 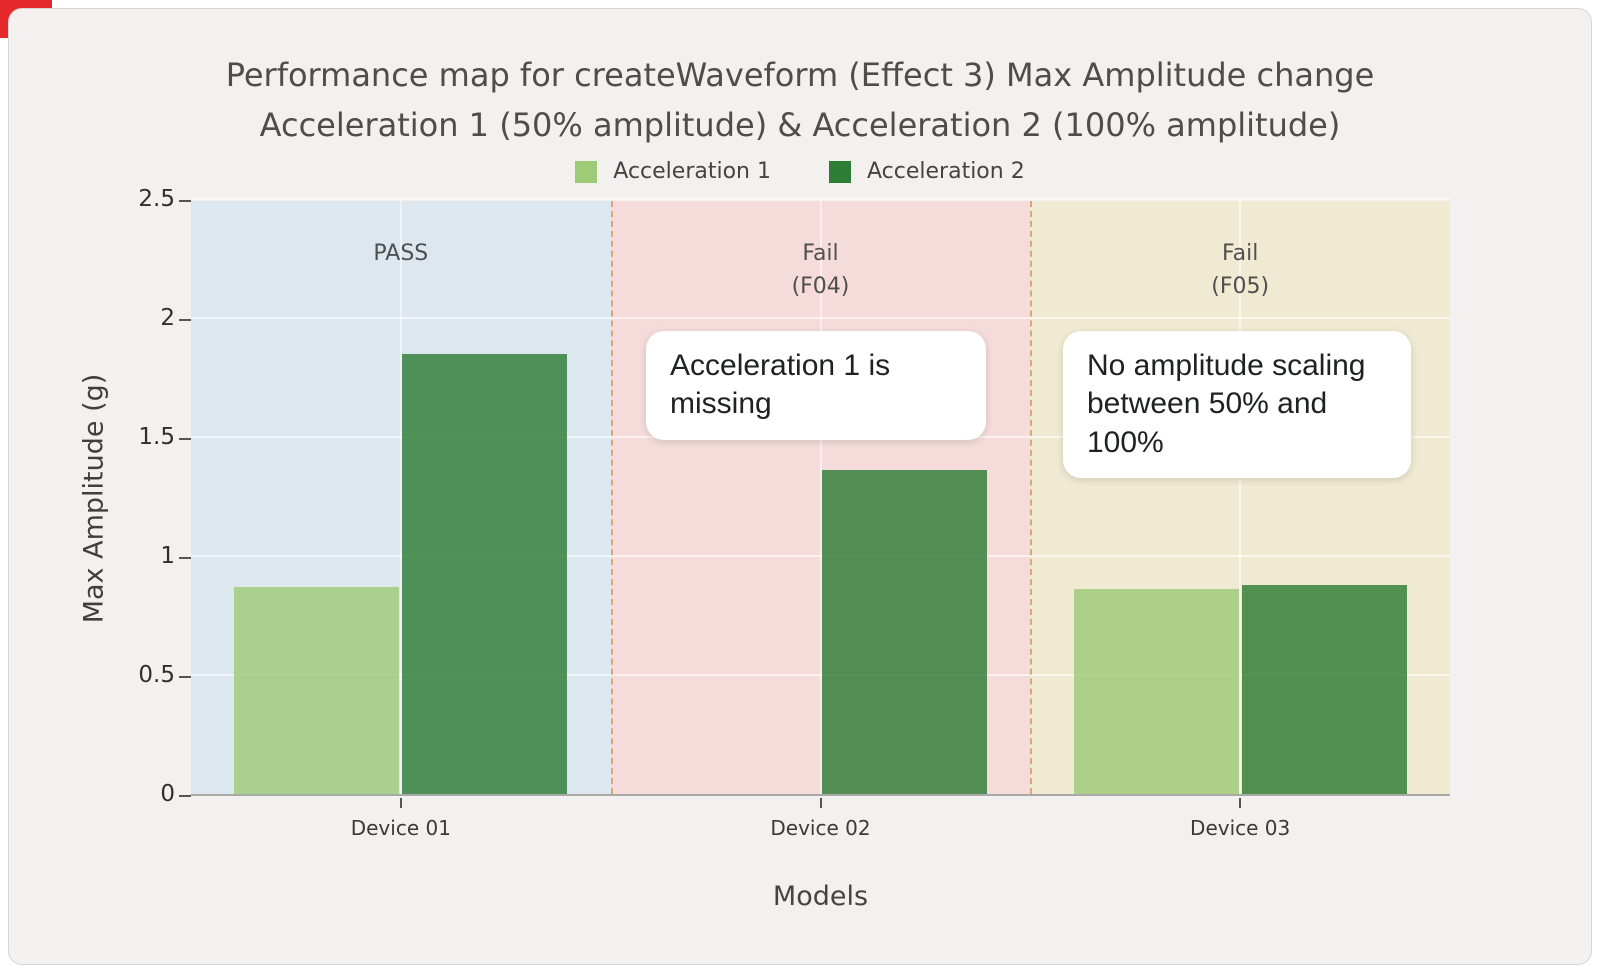 I want to click on y-tick-label: 2.5, so click(x=156, y=199).